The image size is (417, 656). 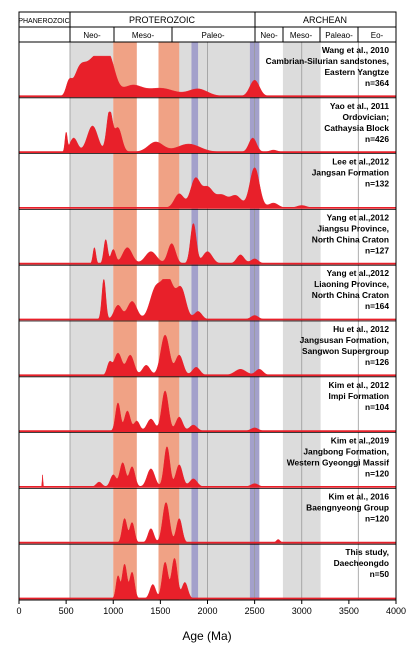 I want to click on era-label-neoarchean: Neo-, so click(x=269, y=35).